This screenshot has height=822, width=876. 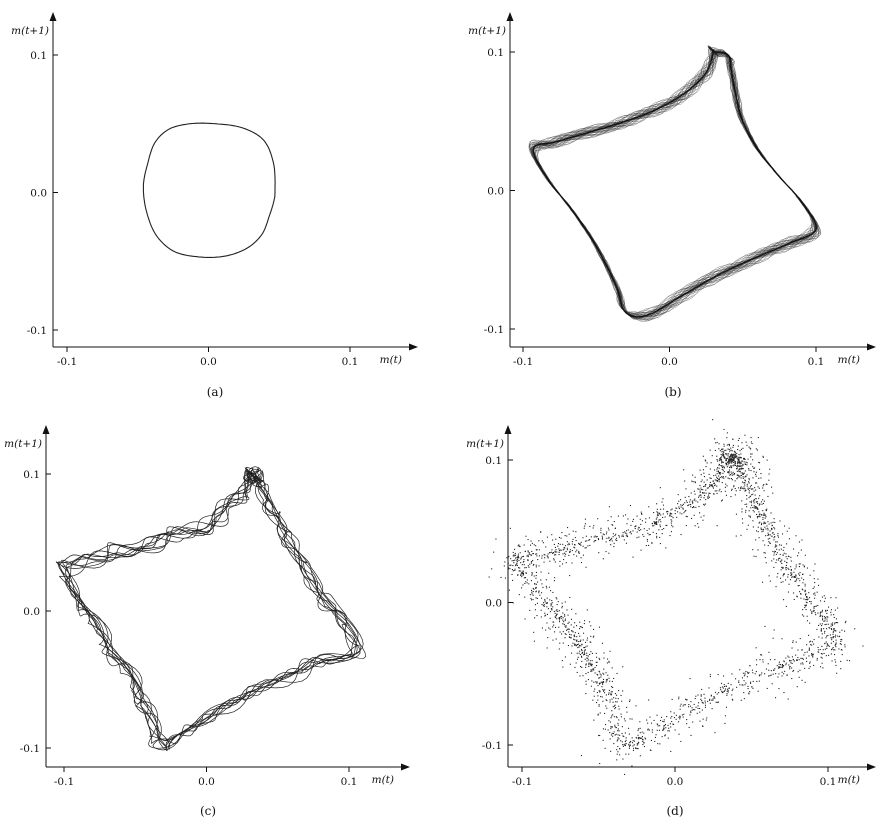 I want to click on orbit-band-core, so click(x=674, y=183).